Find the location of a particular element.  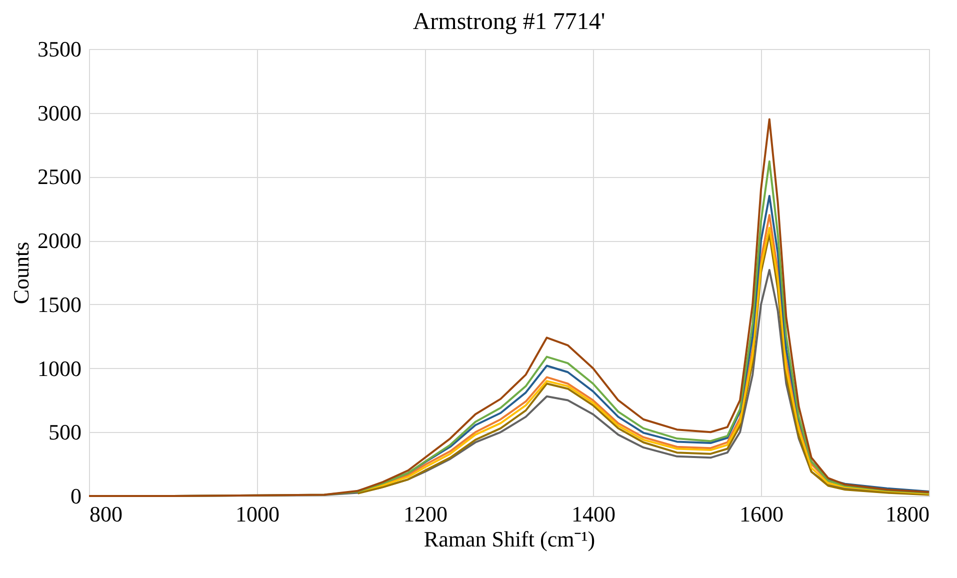

y-tick-label: 0 is located at coordinates (76, 496).